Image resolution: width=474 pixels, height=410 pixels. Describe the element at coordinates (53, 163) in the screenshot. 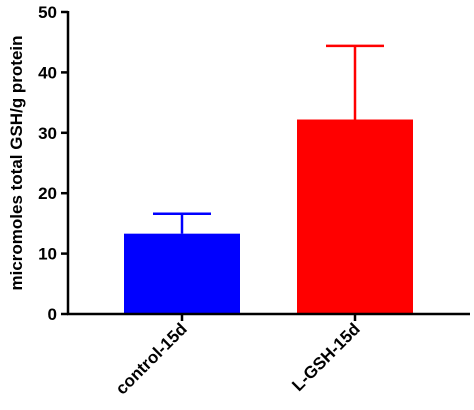

I see `y-axis-ticks: 0 10 20 30 40 50` at that location.